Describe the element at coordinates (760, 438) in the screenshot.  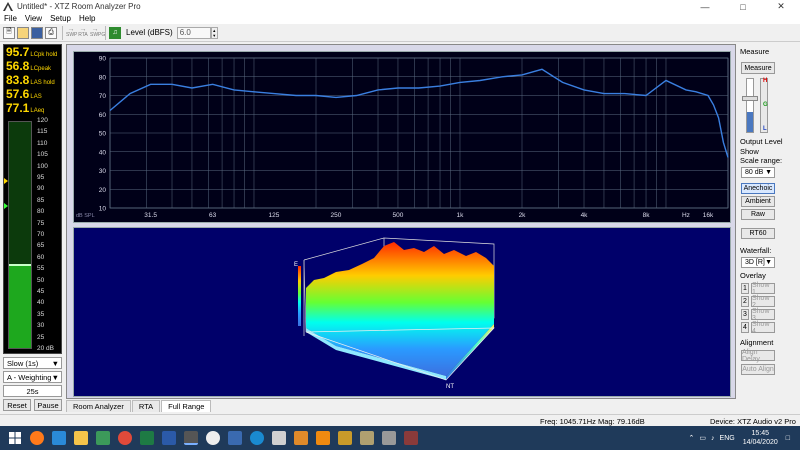
I see `clock: 15:45 14/04/2020` at that location.